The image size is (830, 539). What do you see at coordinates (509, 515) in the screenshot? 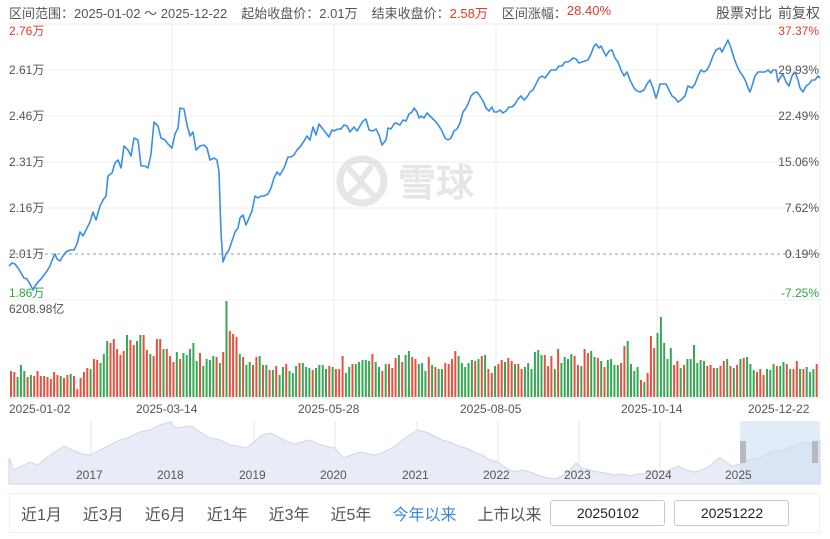
I see `range-since-listing-button: 上市以来` at bounding box center [509, 515].